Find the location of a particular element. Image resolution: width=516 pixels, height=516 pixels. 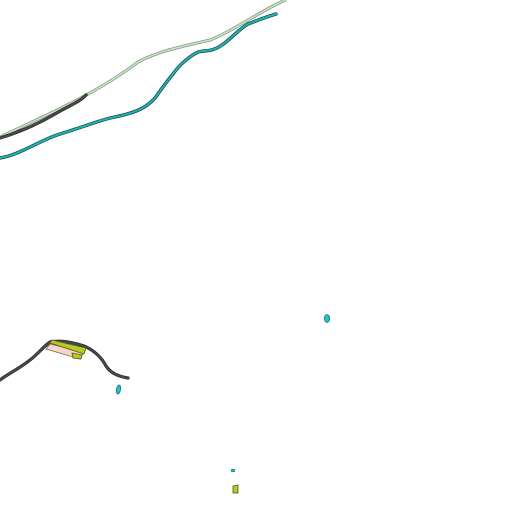

road-north-segment is located at coordinates (44, 116).